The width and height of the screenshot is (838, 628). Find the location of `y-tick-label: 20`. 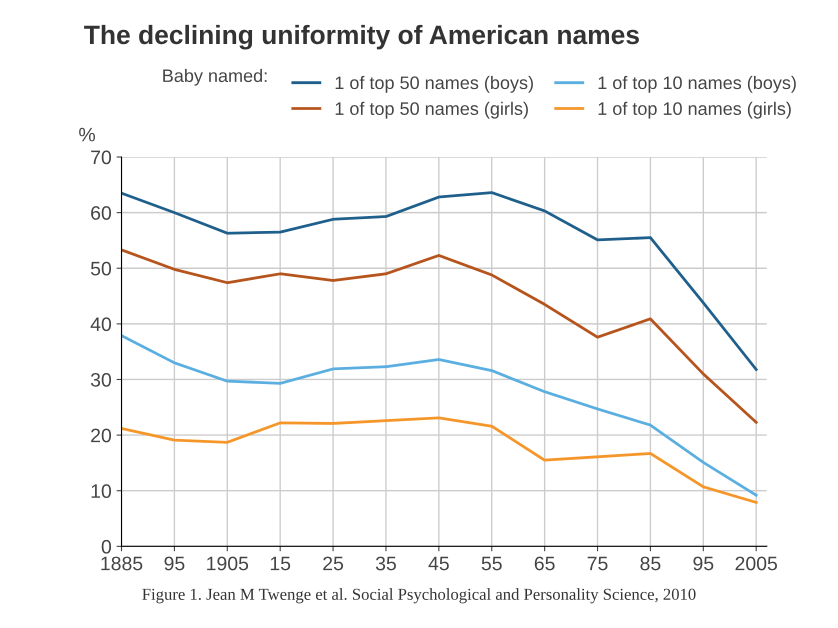

y-tick-label: 20 is located at coordinates (101, 435).